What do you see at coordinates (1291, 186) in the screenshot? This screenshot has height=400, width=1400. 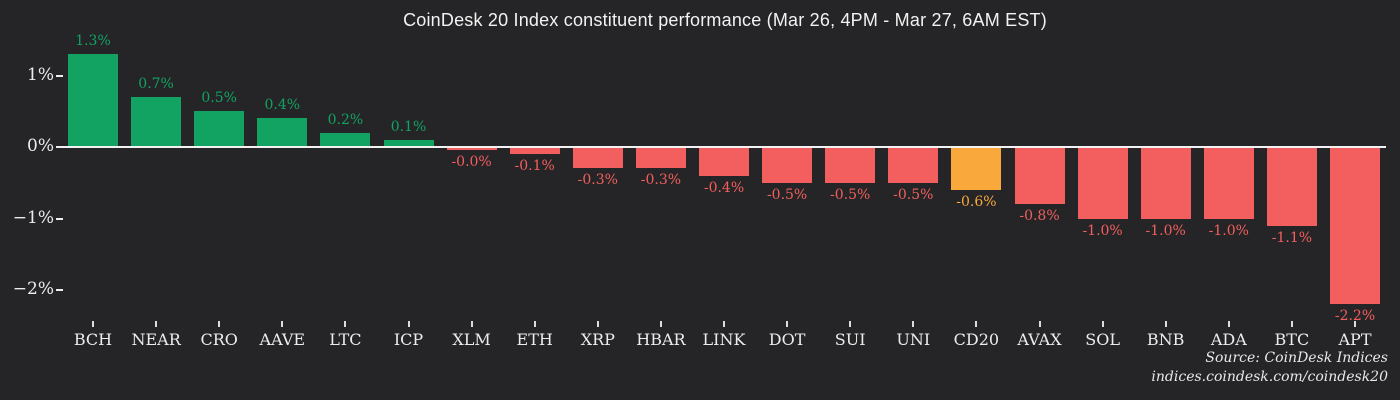 I see `bar-btc` at bounding box center [1291, 186].